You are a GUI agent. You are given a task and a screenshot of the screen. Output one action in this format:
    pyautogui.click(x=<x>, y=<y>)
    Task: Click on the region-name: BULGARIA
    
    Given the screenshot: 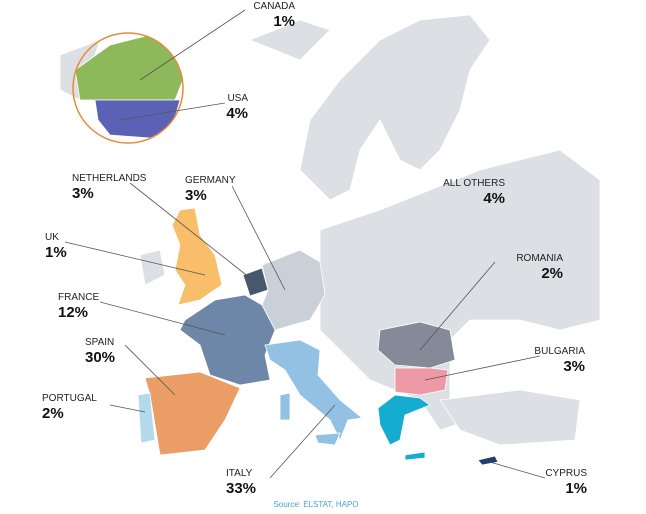 What is the action you would take?
    pyautogui.click(x=559, y=351)
    